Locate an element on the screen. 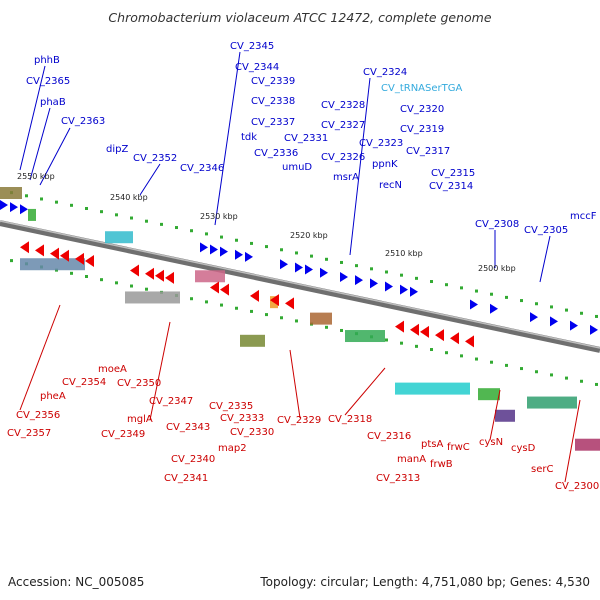 The image size is (600, 600). trna-label: CV_tRNASerTGA is located at coordinates (421, 88).